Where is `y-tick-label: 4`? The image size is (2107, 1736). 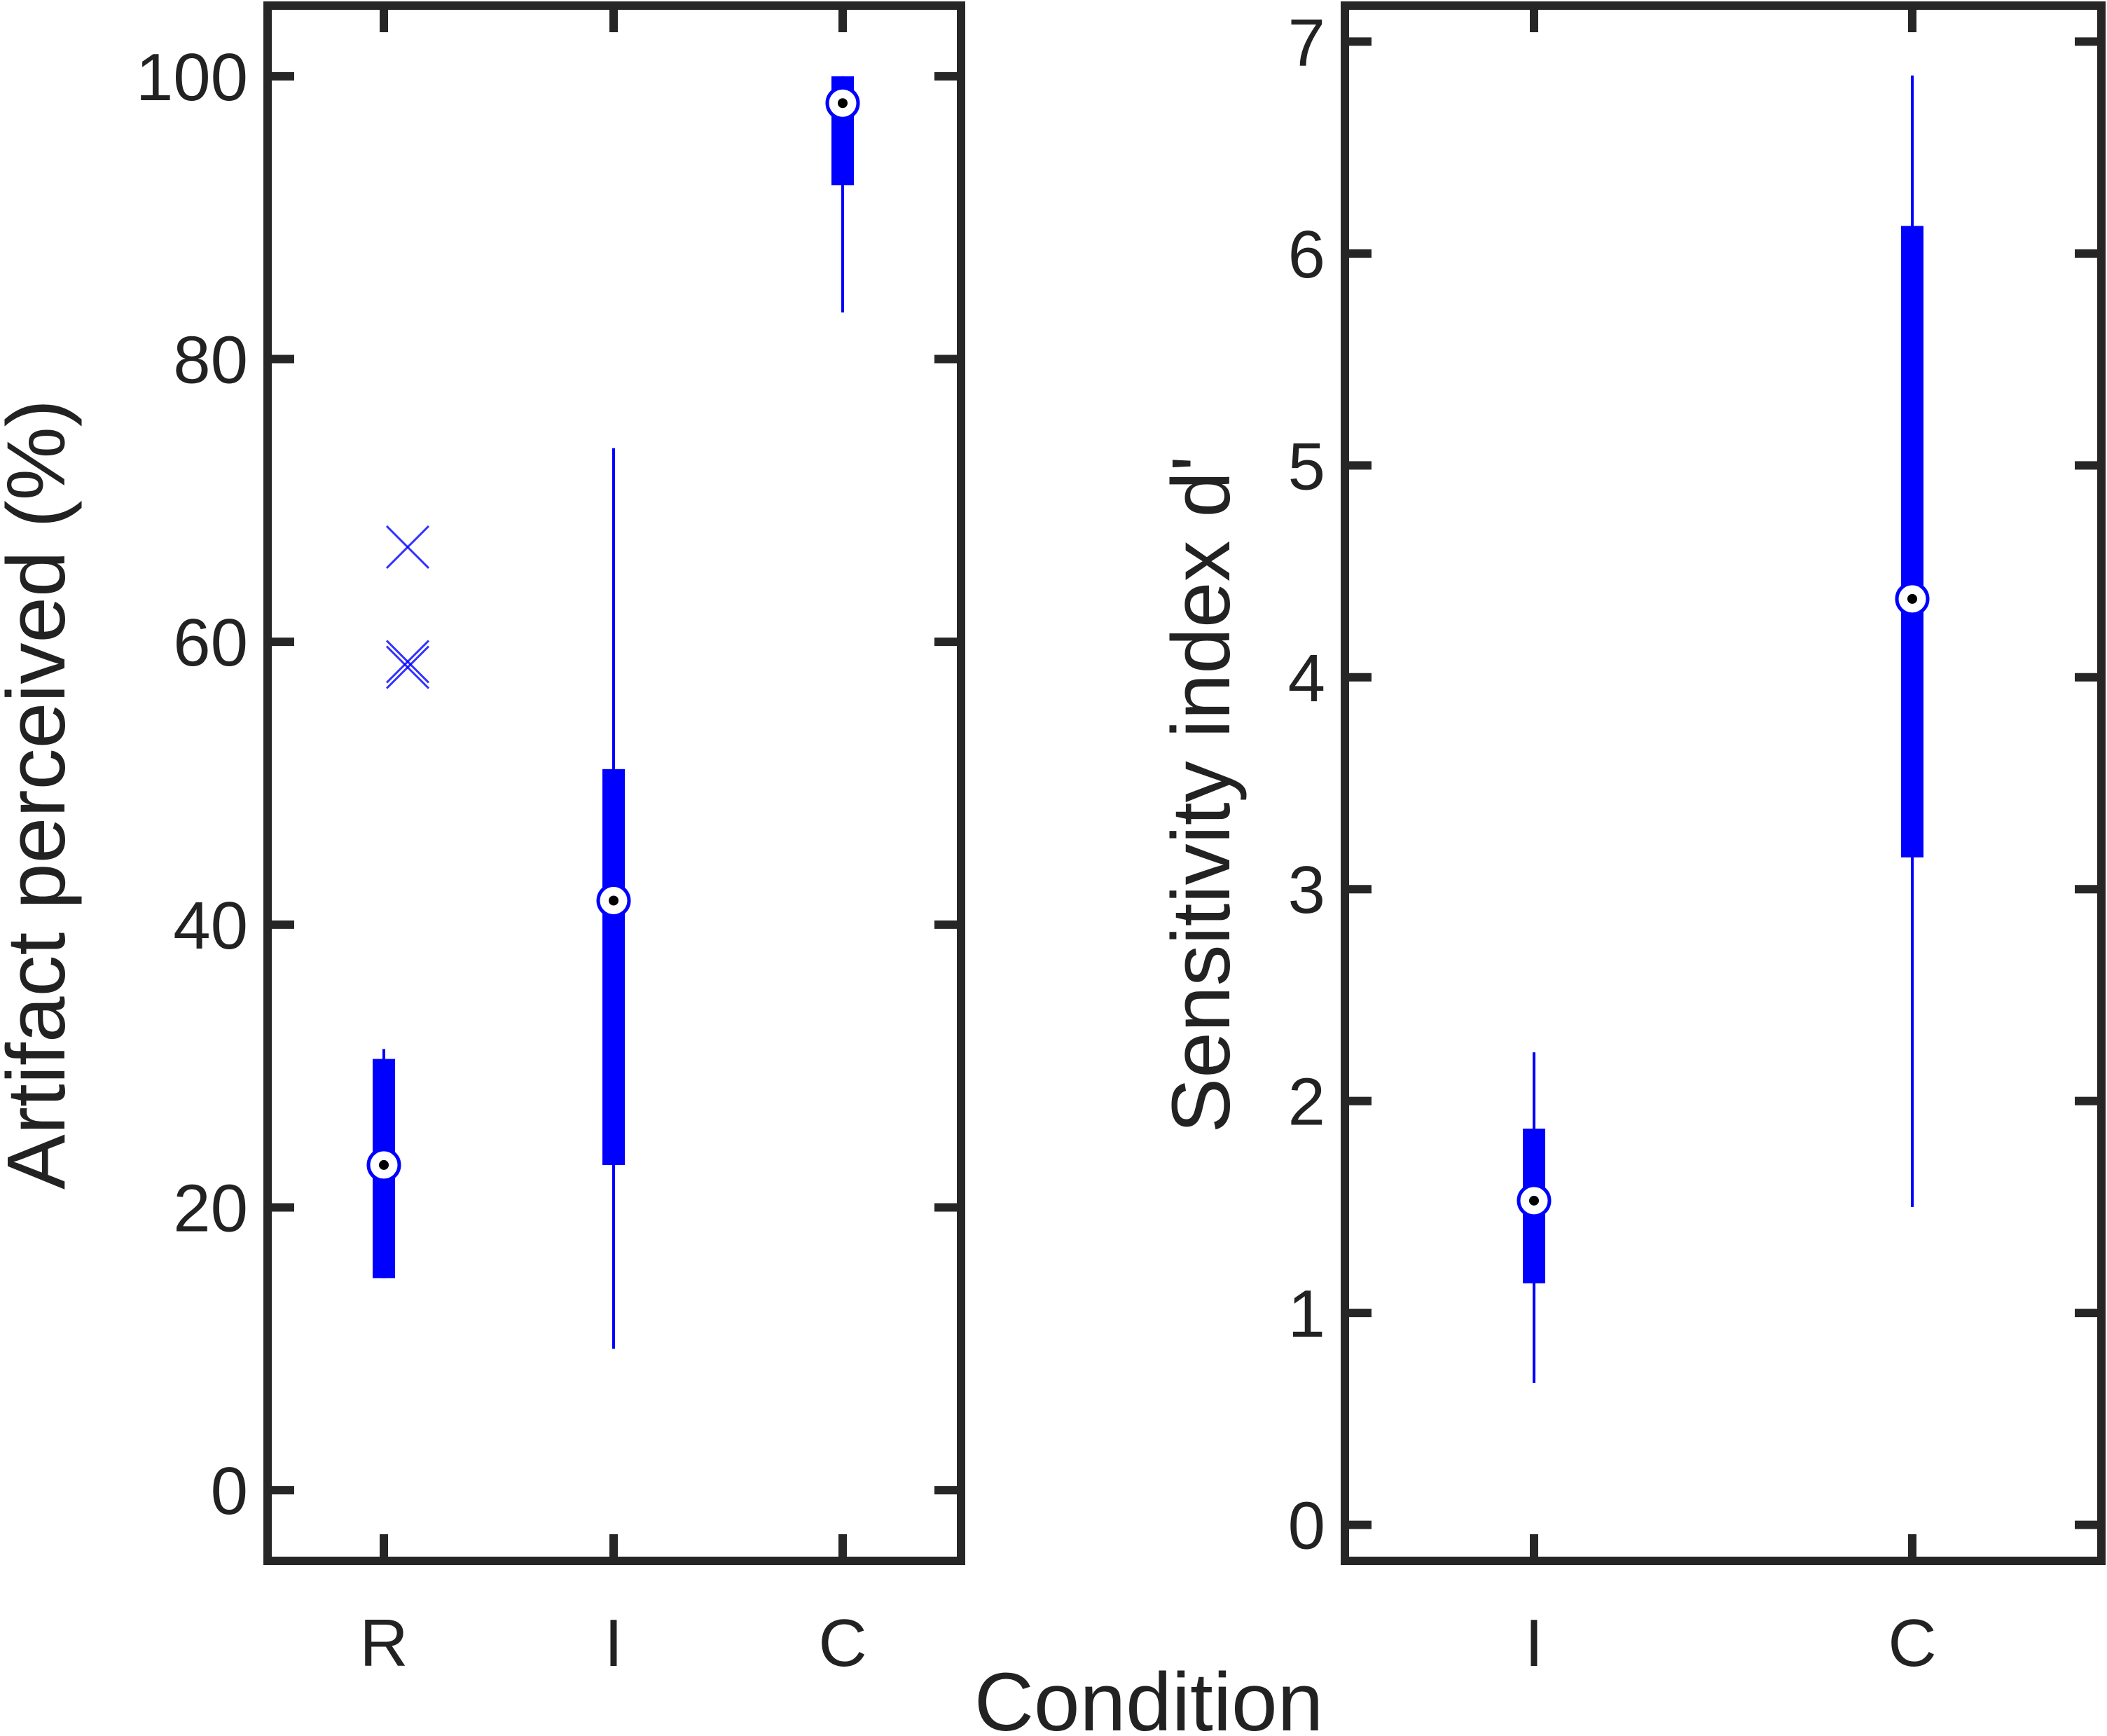 y-tick-label: 4 is located at coordinates (1306, 678).